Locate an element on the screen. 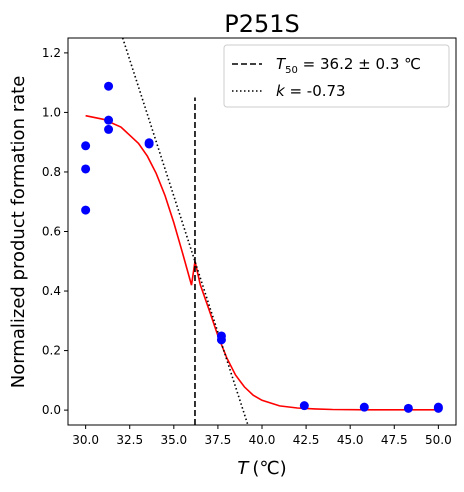 The width and height of the screenshot is (464, 492). x-tick-label: 45.0 is located at coordinates (350, 440).